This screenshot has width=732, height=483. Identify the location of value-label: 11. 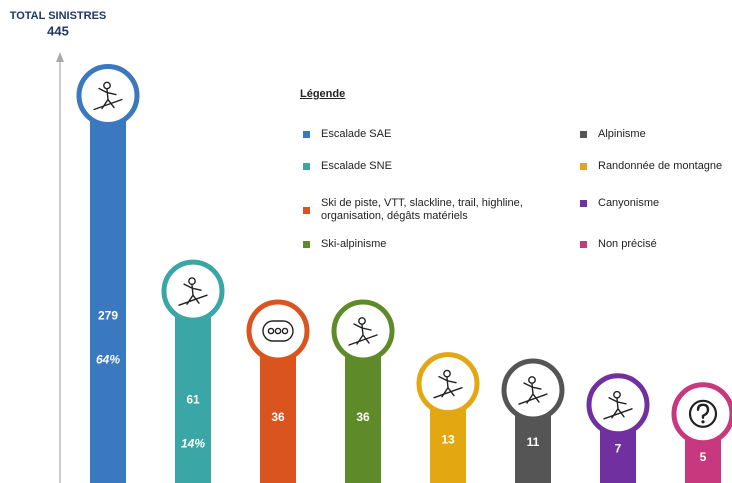
(533, 442).